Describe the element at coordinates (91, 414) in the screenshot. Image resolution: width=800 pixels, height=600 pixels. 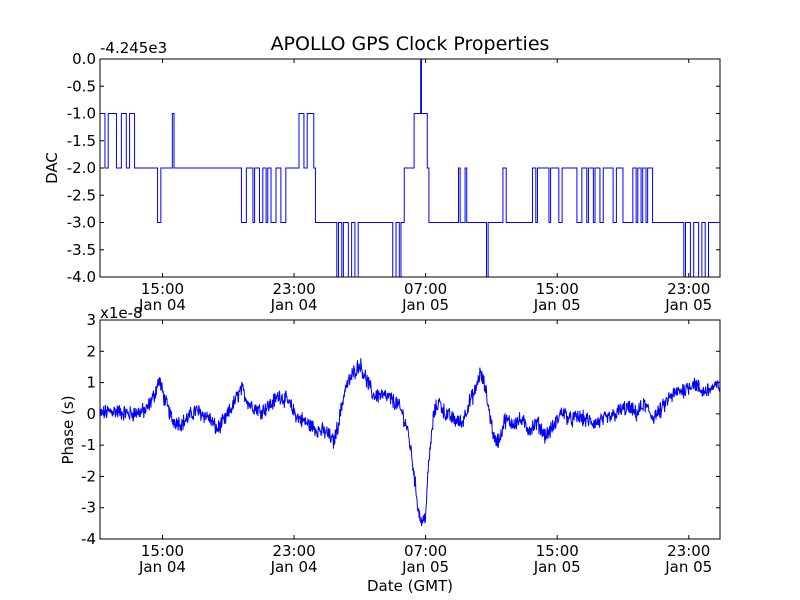
I see `ytick-label: 0` at that location.